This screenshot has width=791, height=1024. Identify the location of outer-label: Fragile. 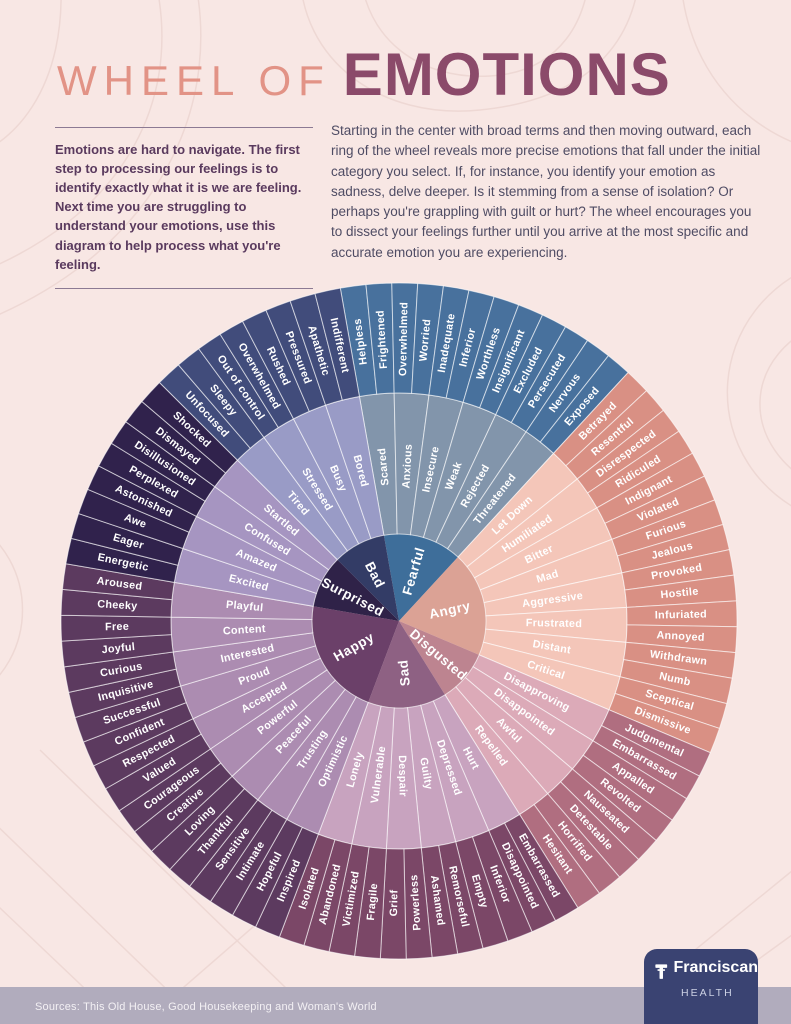
(372, 902).